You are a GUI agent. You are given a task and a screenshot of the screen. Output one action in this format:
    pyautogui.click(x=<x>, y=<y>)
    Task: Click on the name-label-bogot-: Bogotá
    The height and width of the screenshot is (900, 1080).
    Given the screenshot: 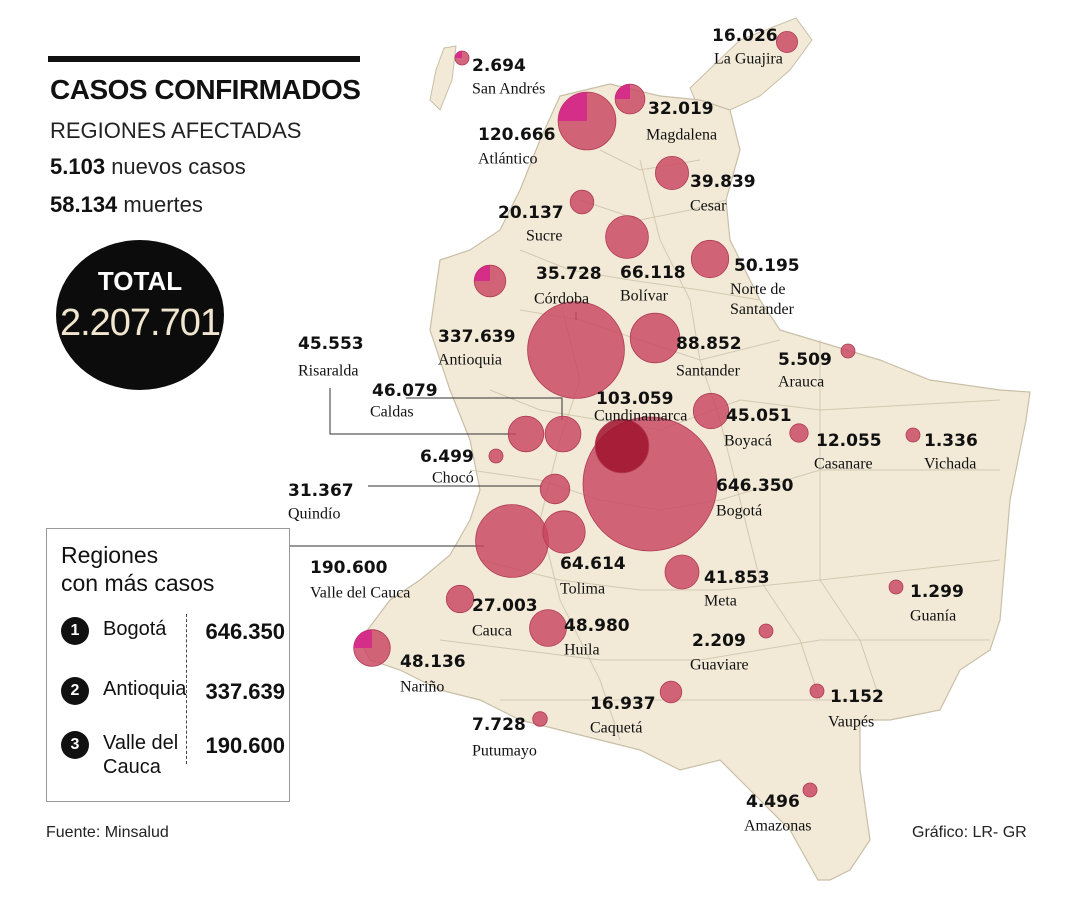 What is the action you would take?
    pyautogui.click(x=739, y=511)
    